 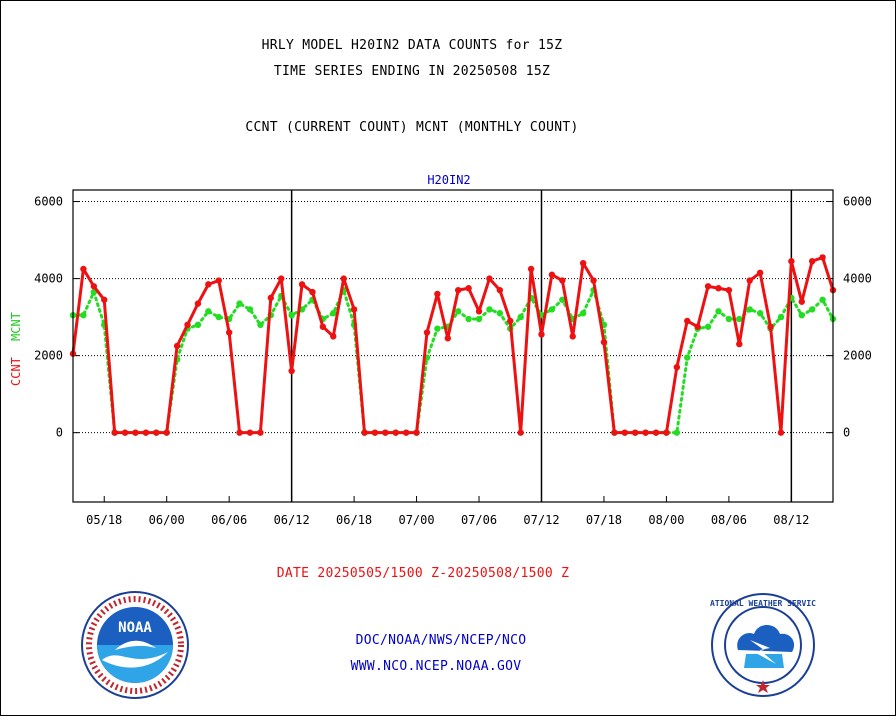 I want to click on x-tick-label: 07/12, so click(x=541, y=520).